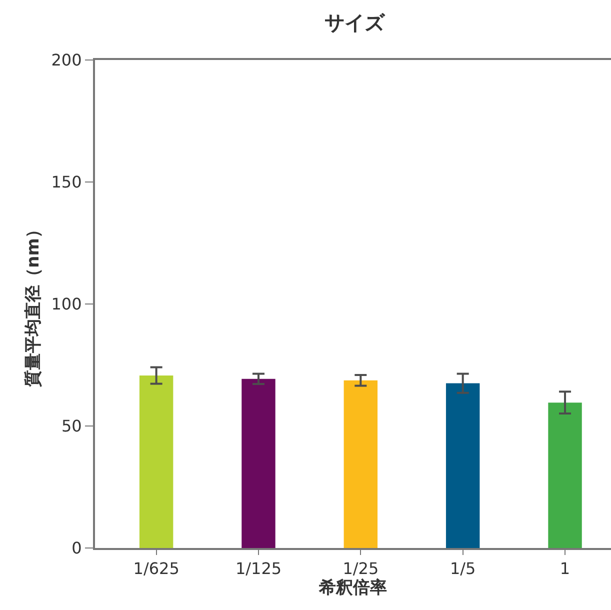  What do you see at coordinates (66, 182) in the screenshot?
I see `y-tick-label: 150` at bounding box center [66, 182].